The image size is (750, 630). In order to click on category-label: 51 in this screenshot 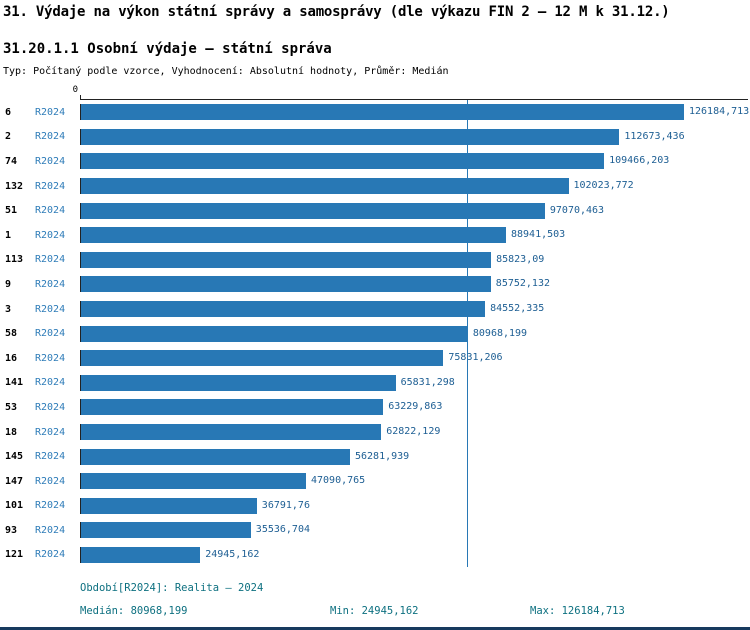, I will do `click(11, 211)`.